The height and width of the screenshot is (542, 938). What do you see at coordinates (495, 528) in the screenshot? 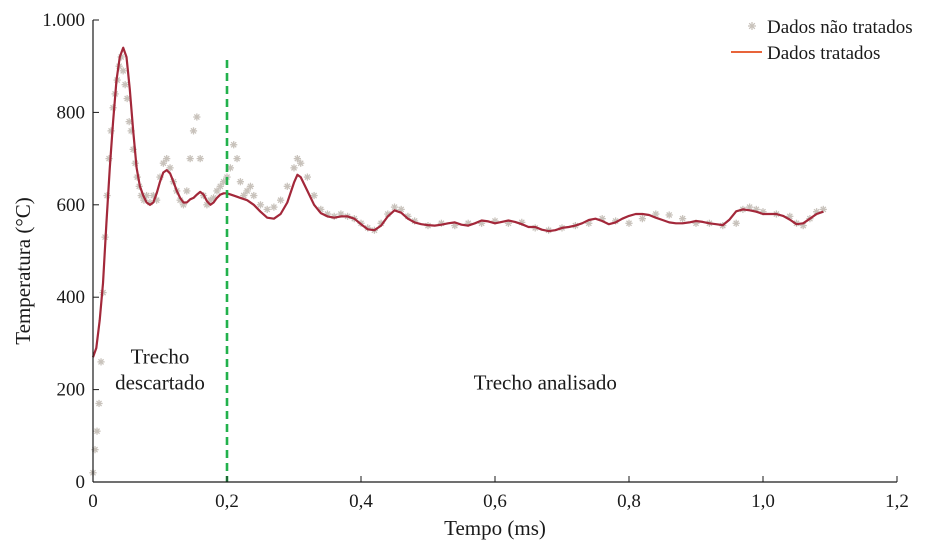
I see `x-axis-label: Tempo (ms)` at bounding box center [495, 528].